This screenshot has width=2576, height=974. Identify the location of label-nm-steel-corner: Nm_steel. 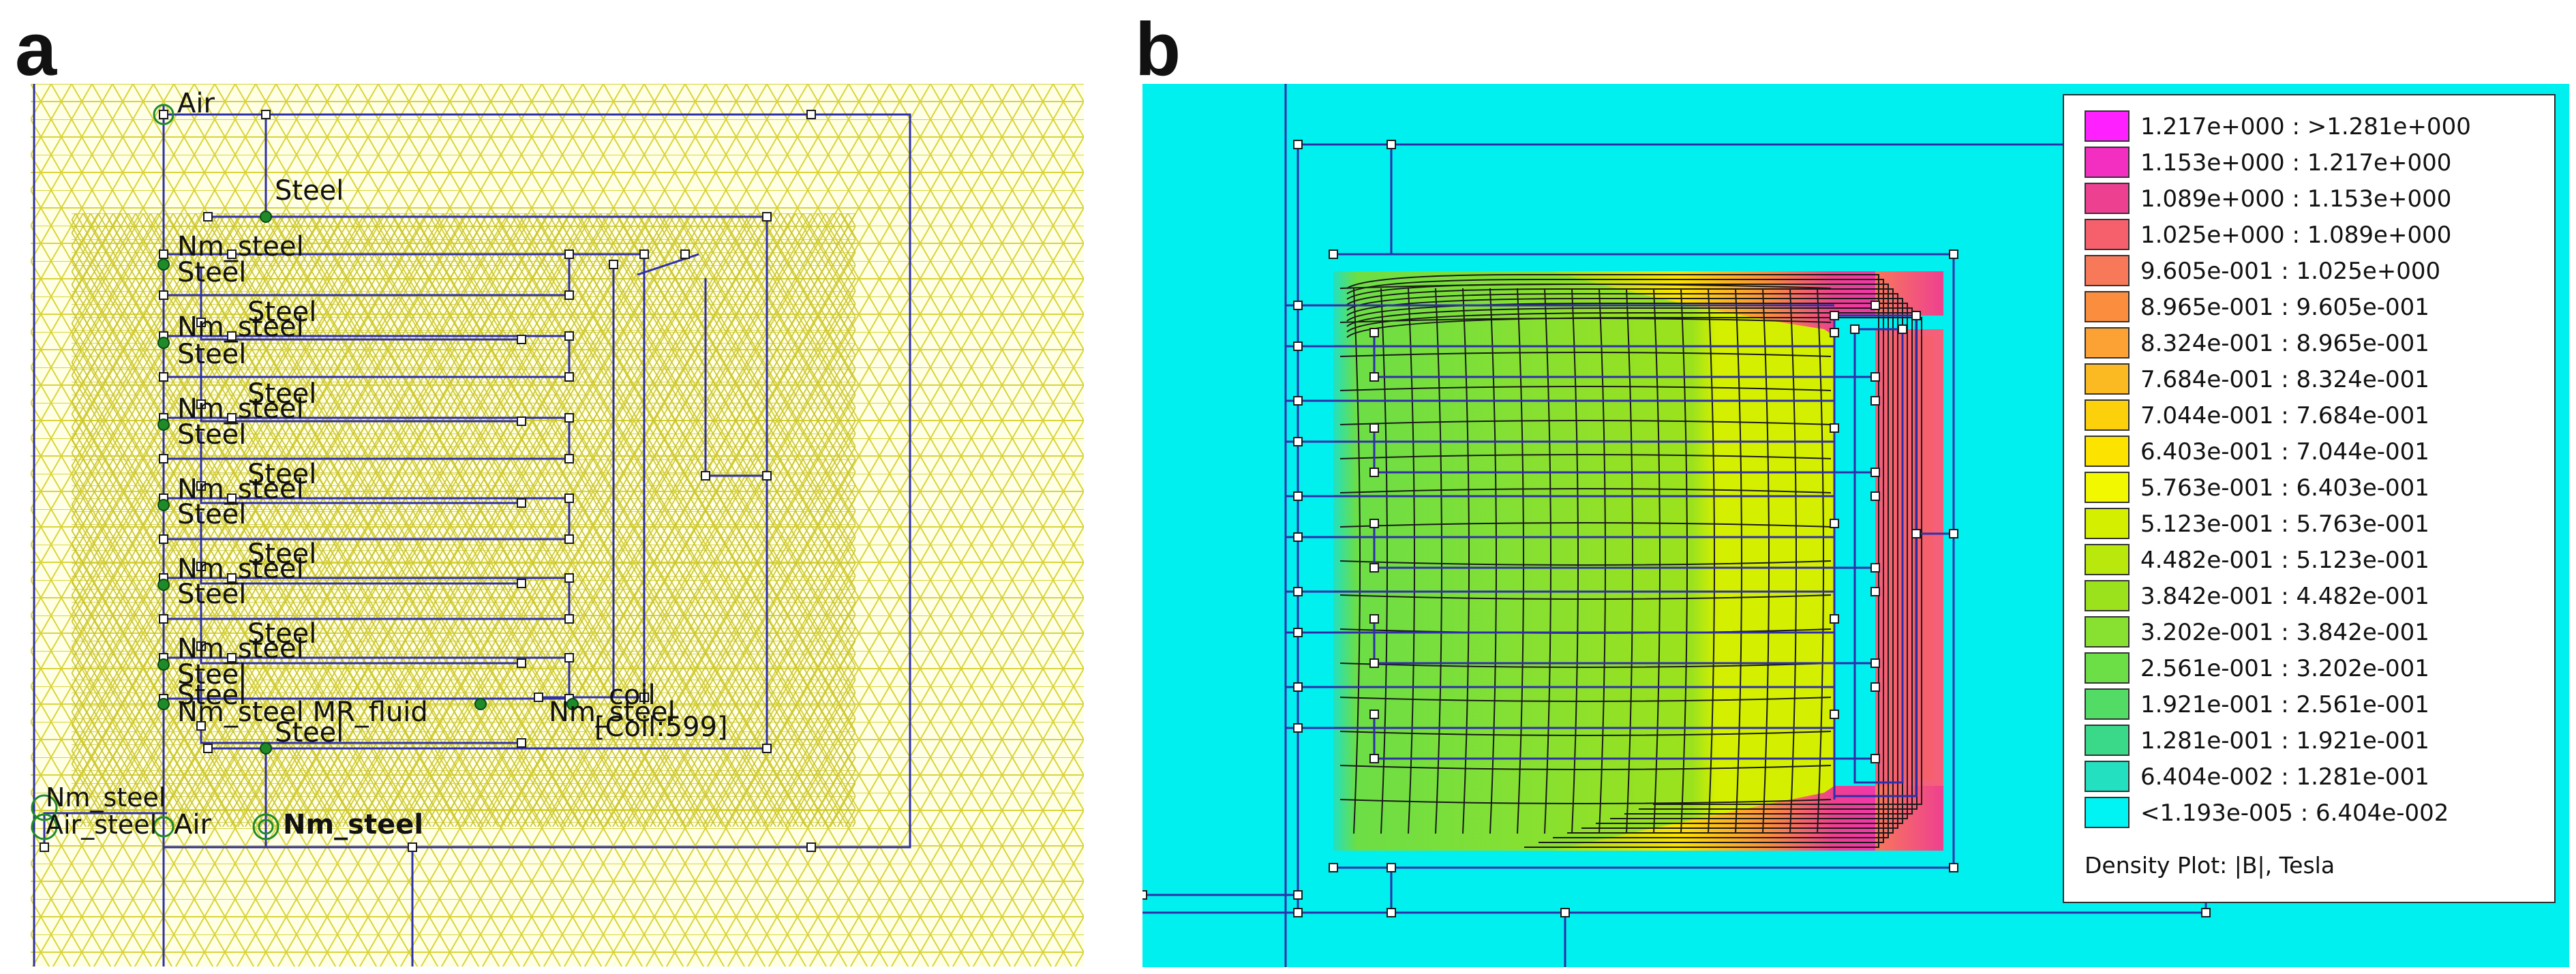
(106, 797).